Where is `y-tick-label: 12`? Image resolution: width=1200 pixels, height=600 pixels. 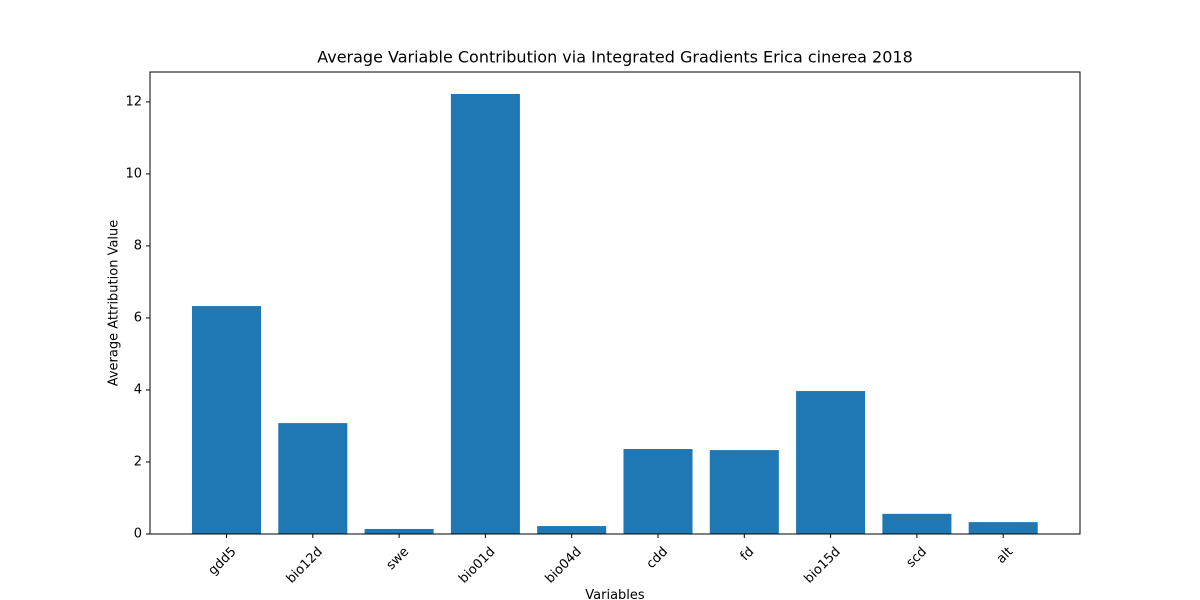
y-tick-label: 12 is located at coordinates (133, 101).